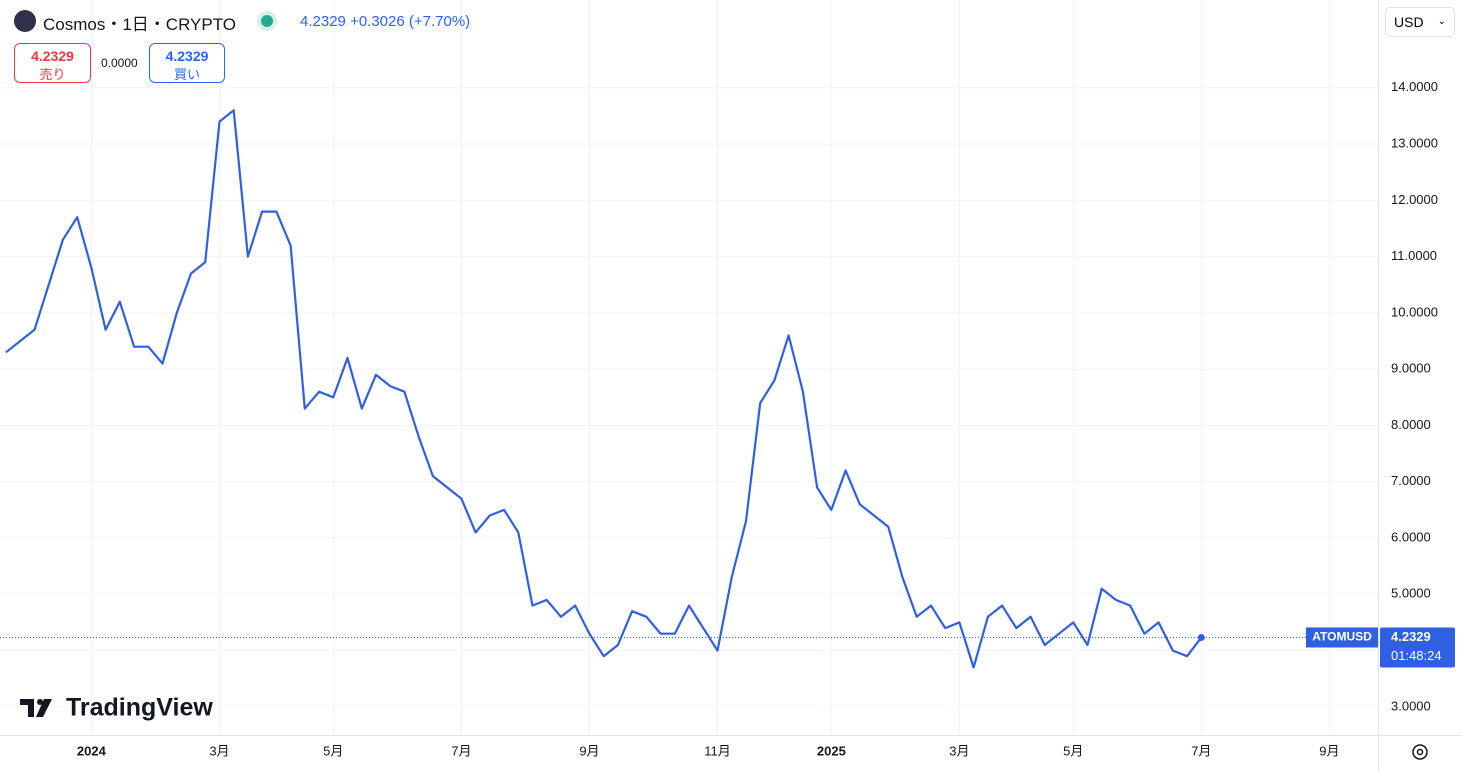 This screenshot has width=1462, height=772. I want to click on y-tick-label: 5.0000, so click(1411, 593).